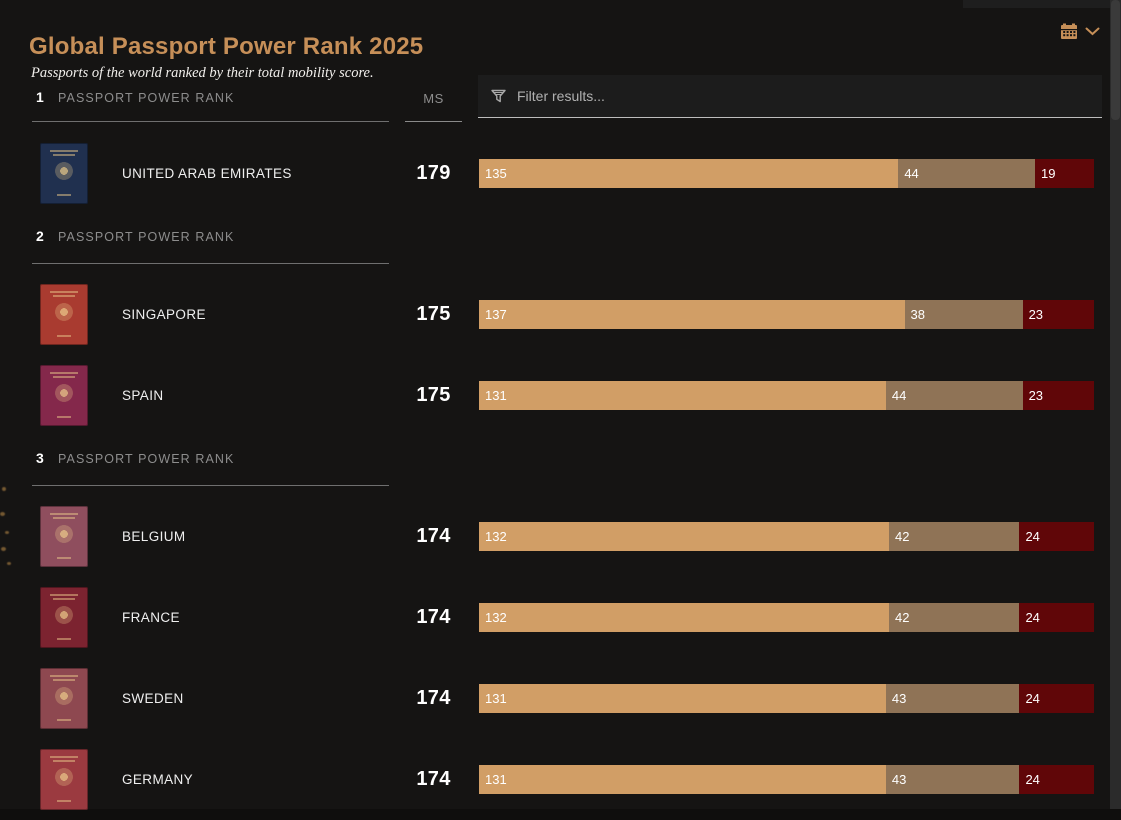  Describe the element at coordinates (154, 536) in the screenshot. I see `country-name: BELGIUM` at that location.